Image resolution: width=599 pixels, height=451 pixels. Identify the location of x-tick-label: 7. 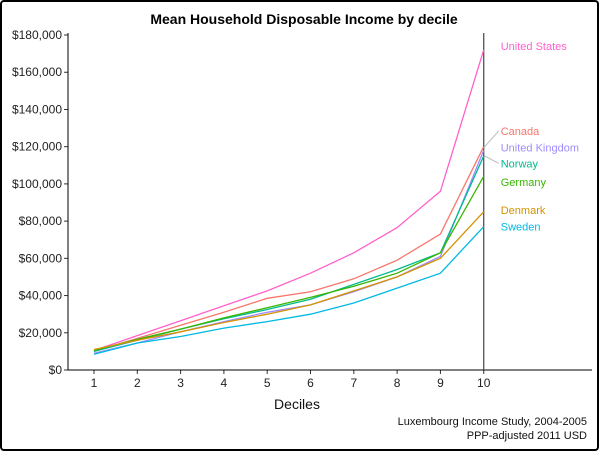
(353, 383).